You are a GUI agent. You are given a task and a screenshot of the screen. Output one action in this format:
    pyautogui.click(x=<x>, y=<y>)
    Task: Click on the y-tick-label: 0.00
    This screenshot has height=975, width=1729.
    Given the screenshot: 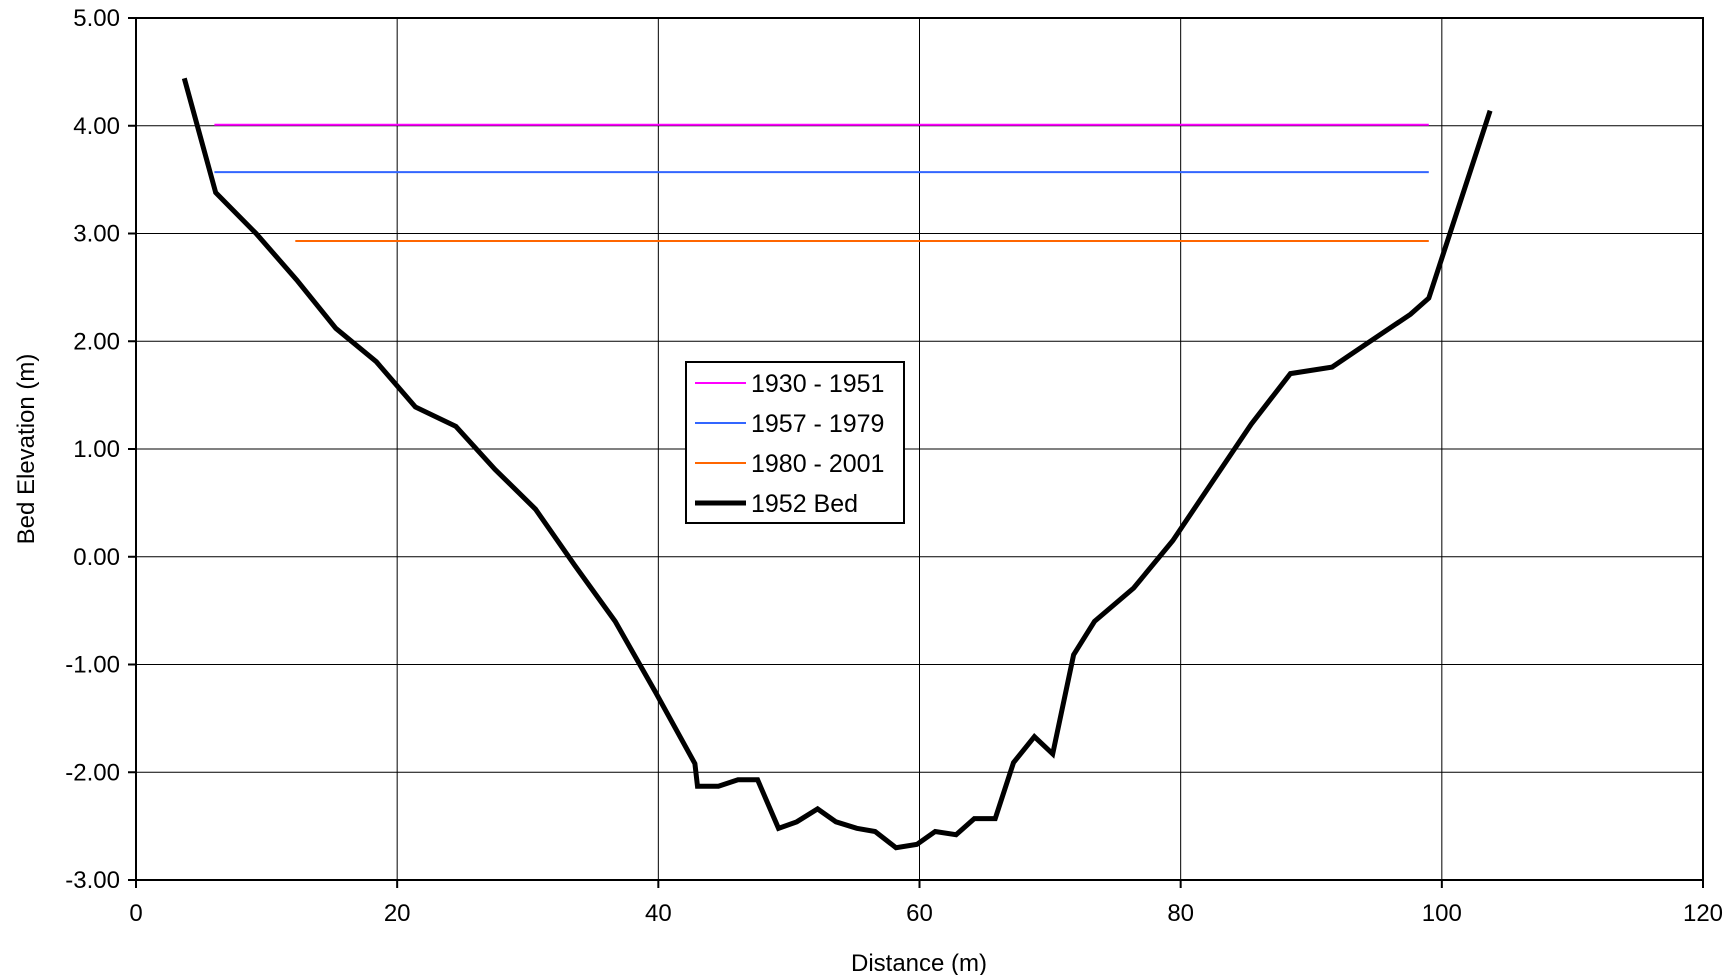 What is the action you would take?
    pyautogui.click(x=96, y=557)
    